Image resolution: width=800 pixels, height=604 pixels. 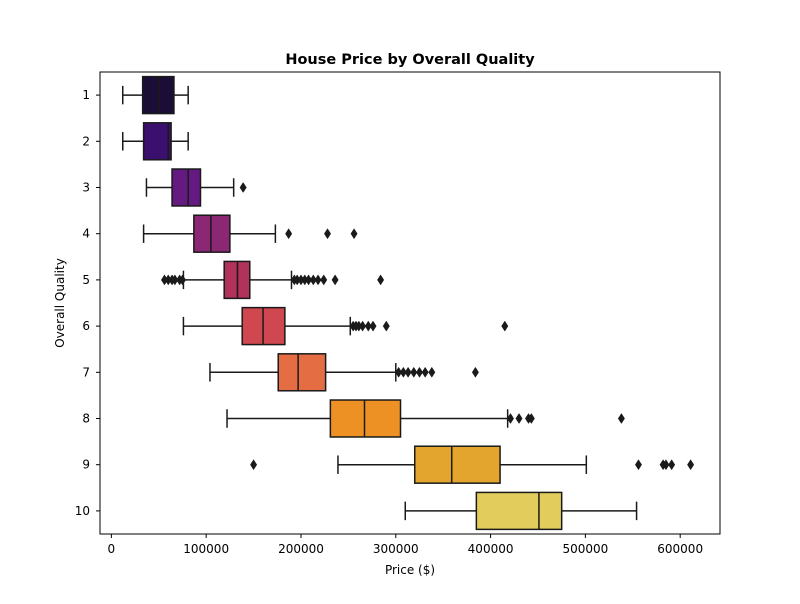 What do you see at coordinates (86, 188) in the screenshot?
I see `y-tick-label: 3` at bounding box center [86, 188].